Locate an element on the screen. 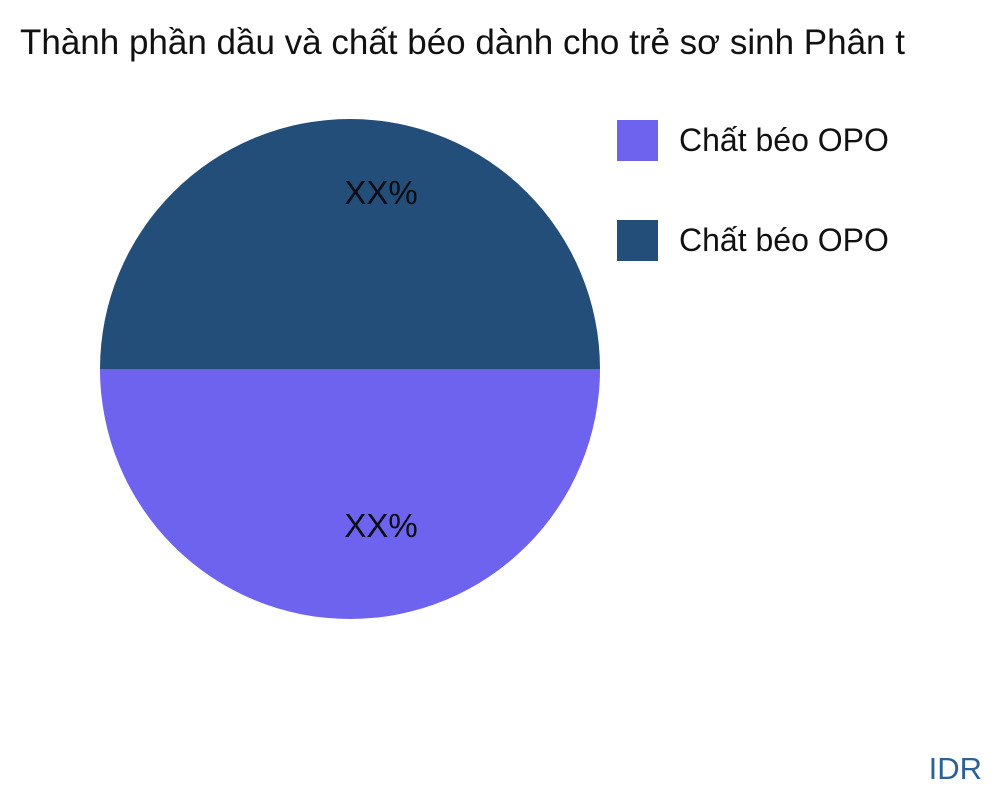 The image size is (1000, 800). legend-item-opo-purple: Chất béo OPO is located at coordinates (753, 140).